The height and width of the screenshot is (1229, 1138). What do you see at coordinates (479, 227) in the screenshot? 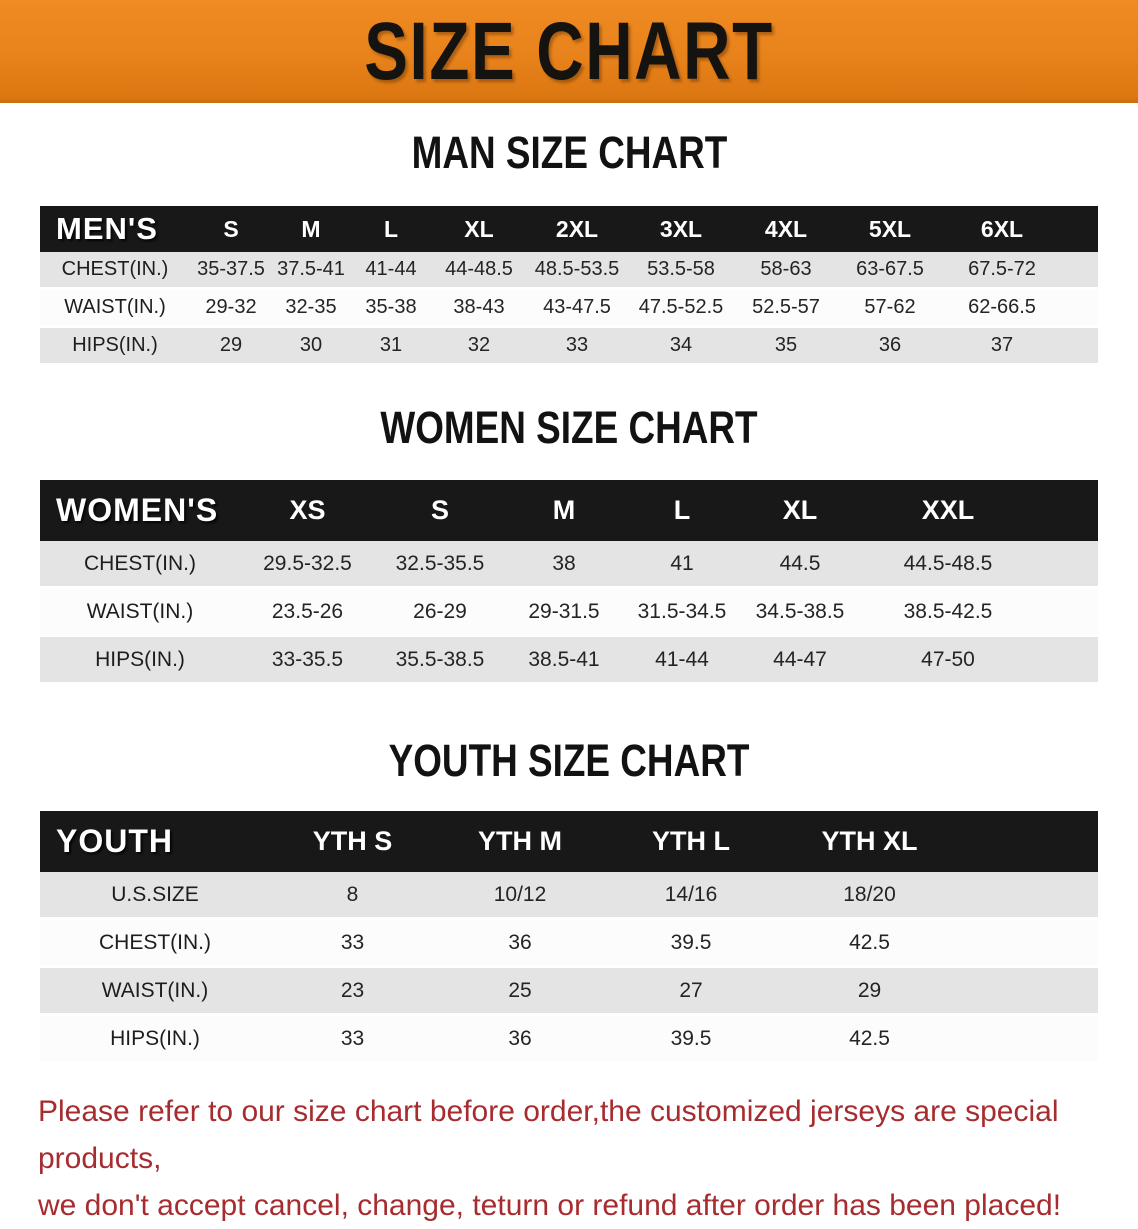
I see `men-col-header: XL` at bounding box center [479, 227].